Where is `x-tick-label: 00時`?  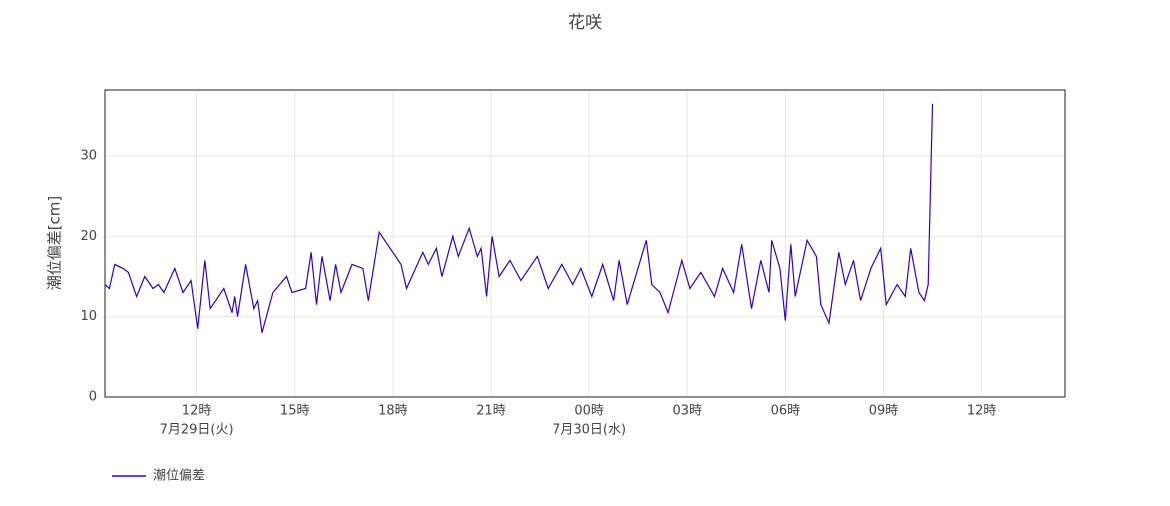
x-tick-label: 00時 is located at coordinates (589, 411).